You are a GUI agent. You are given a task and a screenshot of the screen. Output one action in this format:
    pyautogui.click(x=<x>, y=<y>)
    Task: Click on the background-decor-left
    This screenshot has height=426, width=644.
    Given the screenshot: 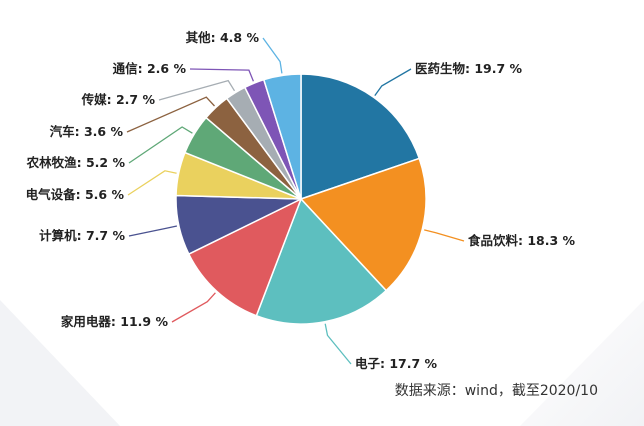 What is the action you would take?
    pyautogui.click(x=60, y=363)
    